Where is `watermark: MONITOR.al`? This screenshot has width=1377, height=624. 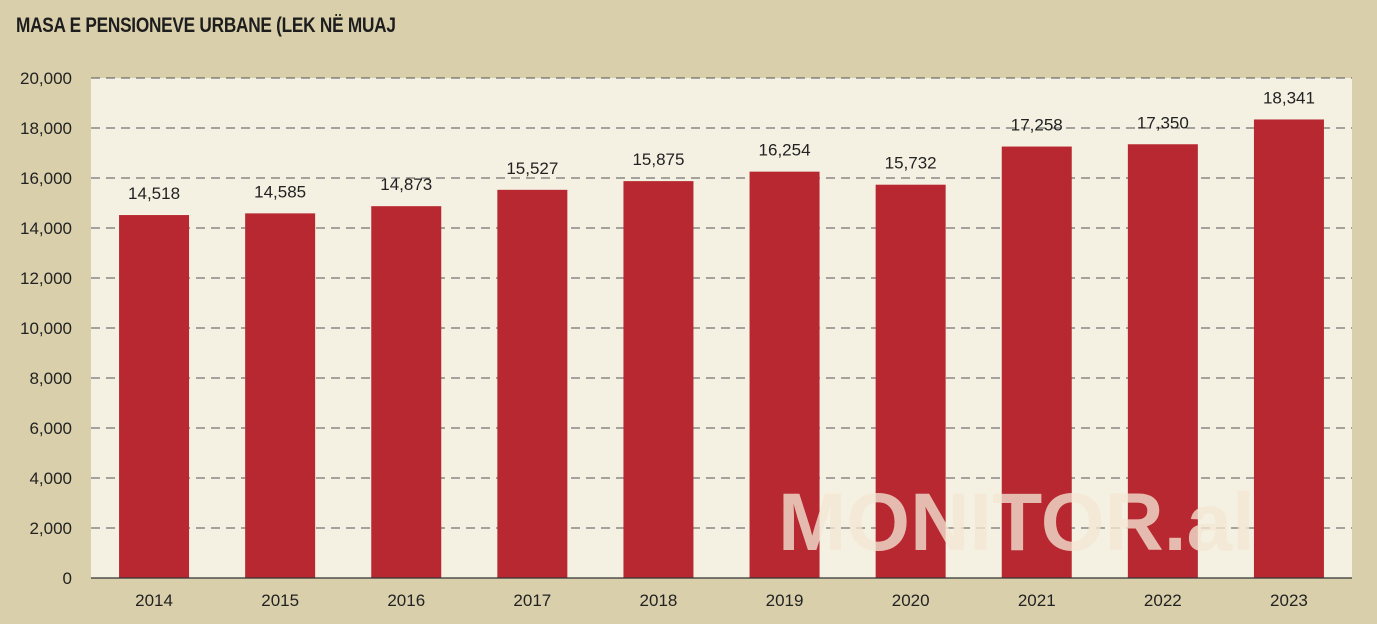
watermark: MONITOR.al is located at coordinates (1016, 522).